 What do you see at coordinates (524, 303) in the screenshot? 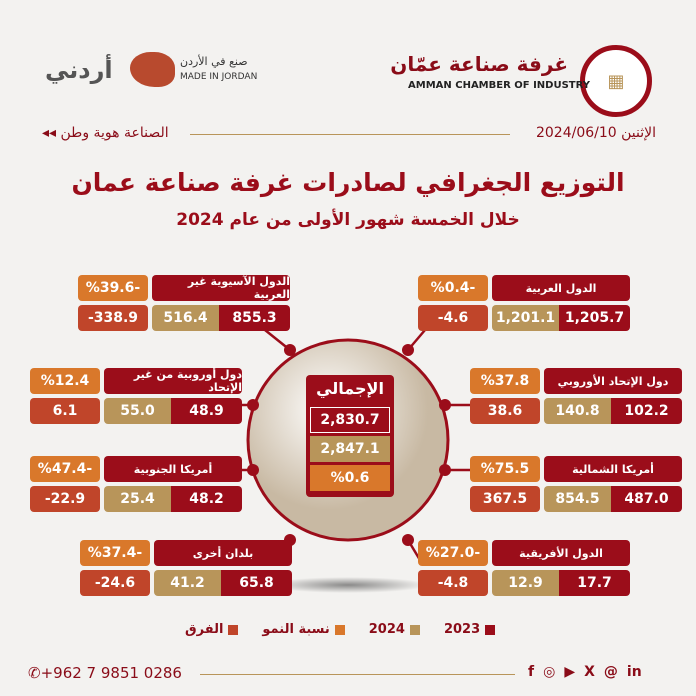
I see `region-card: %0.4- الدول العربية -4.6 1,201.1 1,205.7` at bounding box center [524, 303].